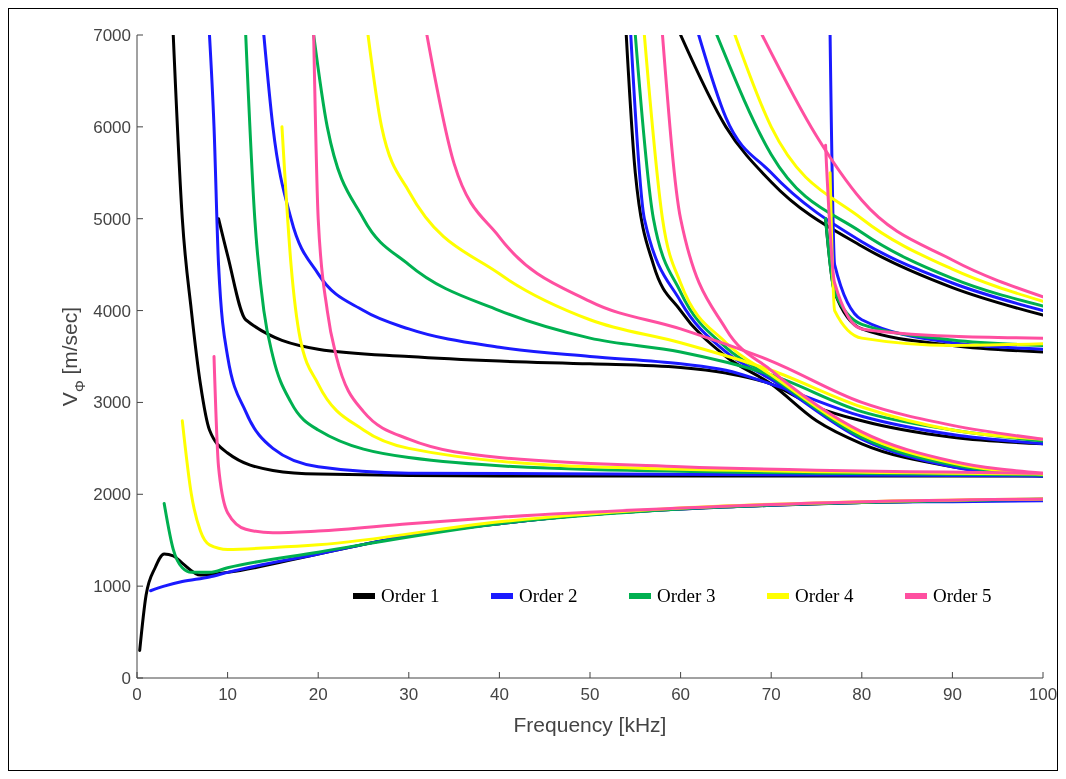 This screenshot has width=1066, height=779. I want to click on y-tick-label: 0, so click(126, 678).